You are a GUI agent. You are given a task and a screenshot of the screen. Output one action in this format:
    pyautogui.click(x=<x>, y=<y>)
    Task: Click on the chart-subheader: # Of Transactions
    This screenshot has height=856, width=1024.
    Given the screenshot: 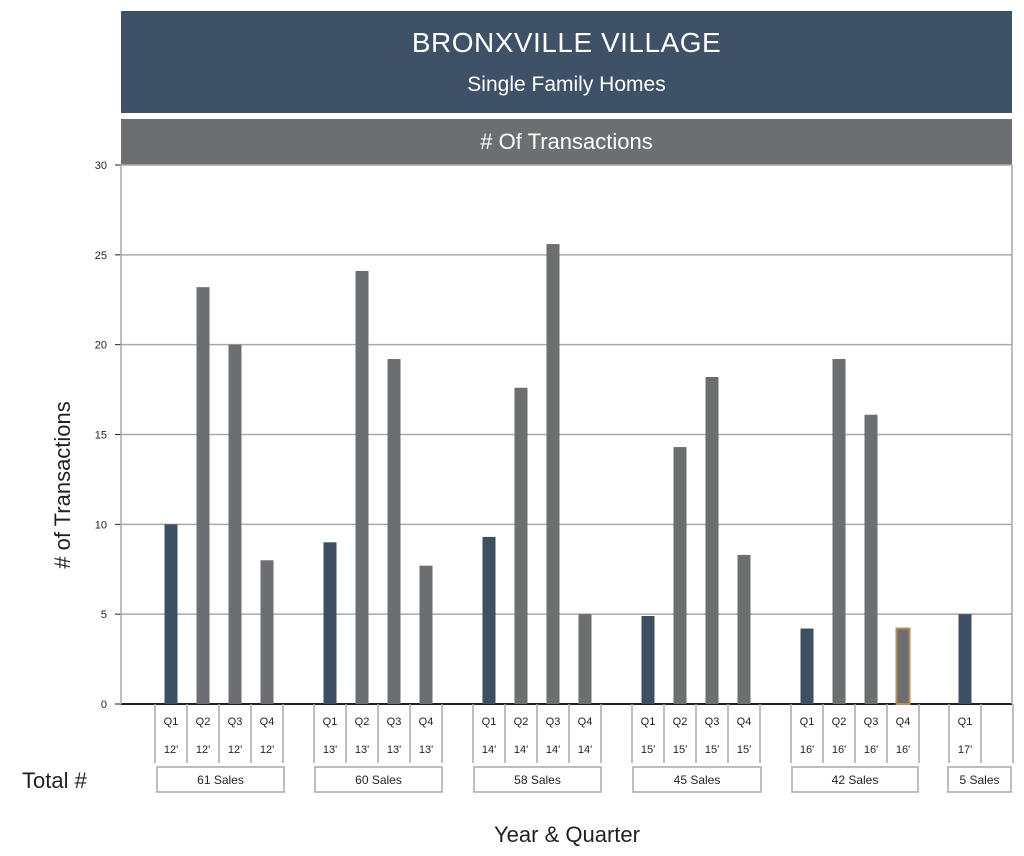 What is the action you would take?
    pyautogui.click(x=566, y=142)
    